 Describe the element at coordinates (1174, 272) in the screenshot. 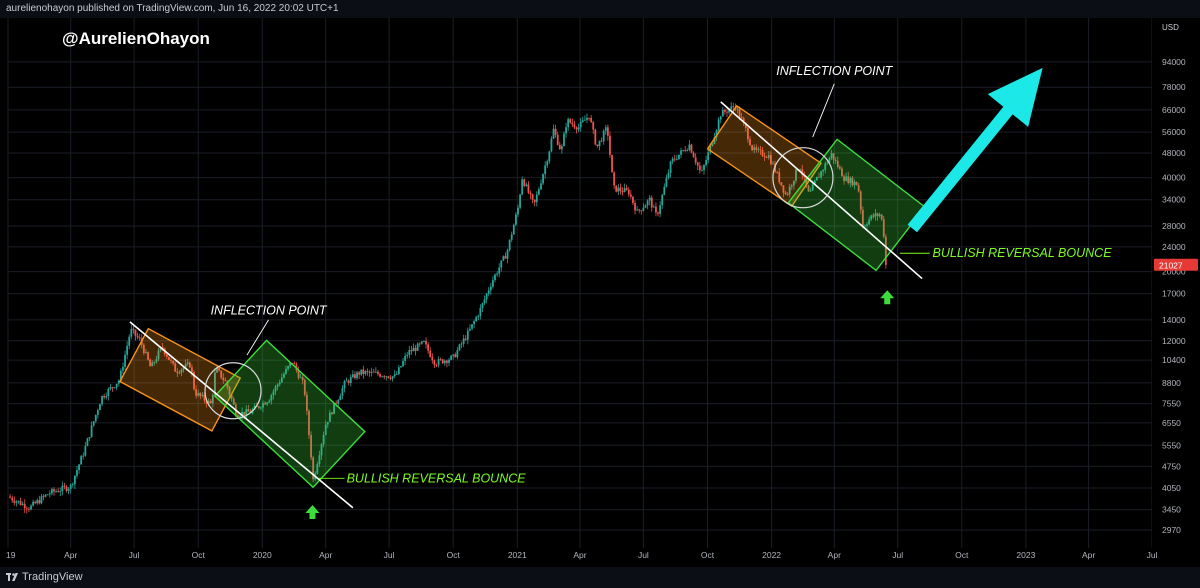

I see `price-tick-label: 20000` at that location.